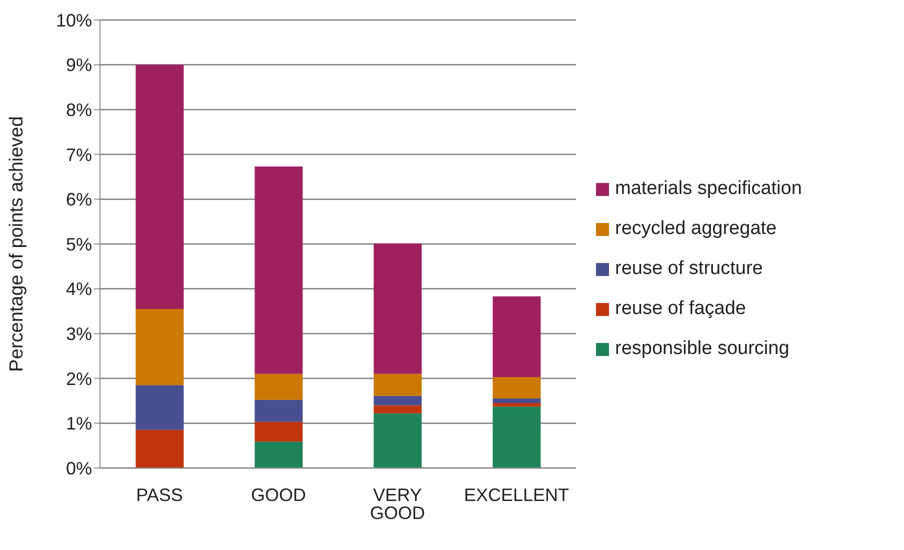 This screenshot has height=550, width=904. What do you see at coordinates (689, 269) in the screenshot?
I see `legend-label: reuse of structure` at bounding box center [689, 269].